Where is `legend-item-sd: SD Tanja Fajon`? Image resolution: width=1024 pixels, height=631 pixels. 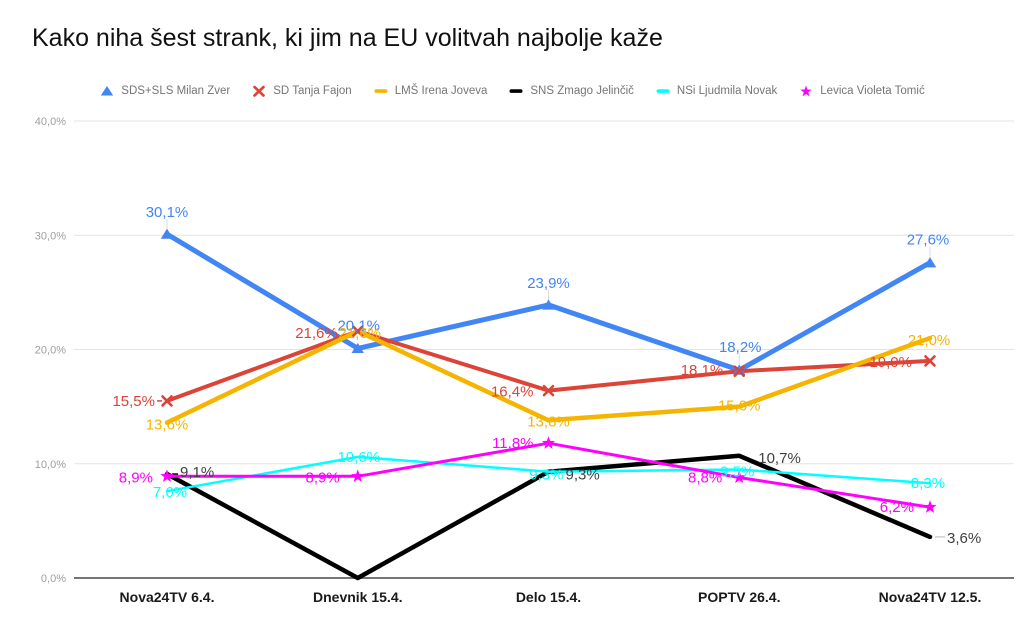
legend-item-sd: SD Tanja Fajon is located at coordinates (301, 91).